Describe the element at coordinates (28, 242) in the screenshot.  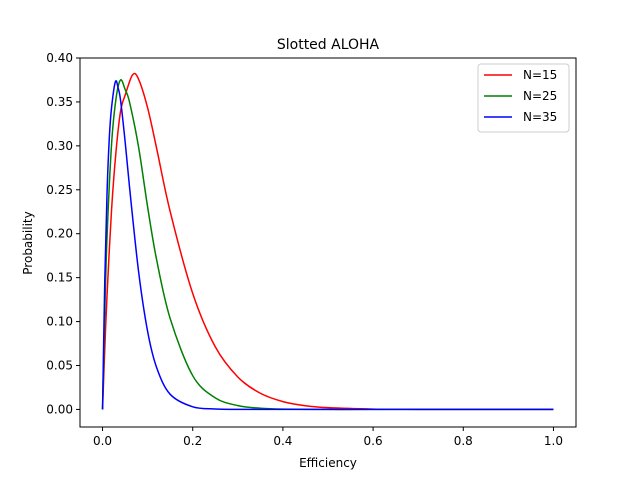
I see `y-axis-label: Probability` at that location.